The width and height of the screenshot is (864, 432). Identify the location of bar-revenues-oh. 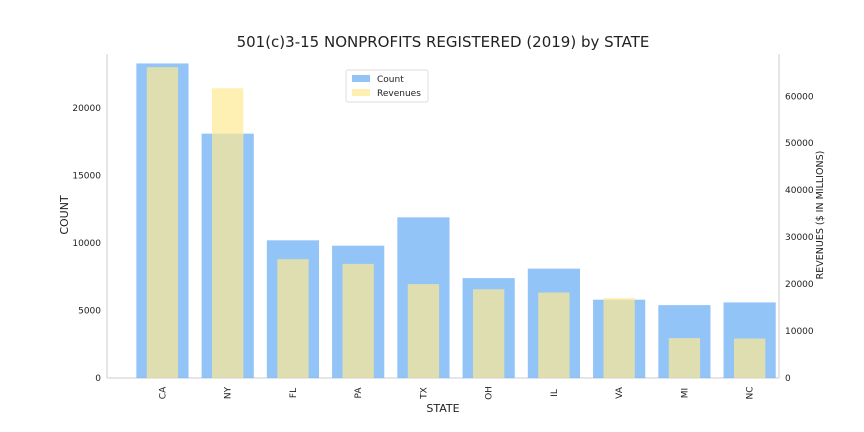
(489, 333).